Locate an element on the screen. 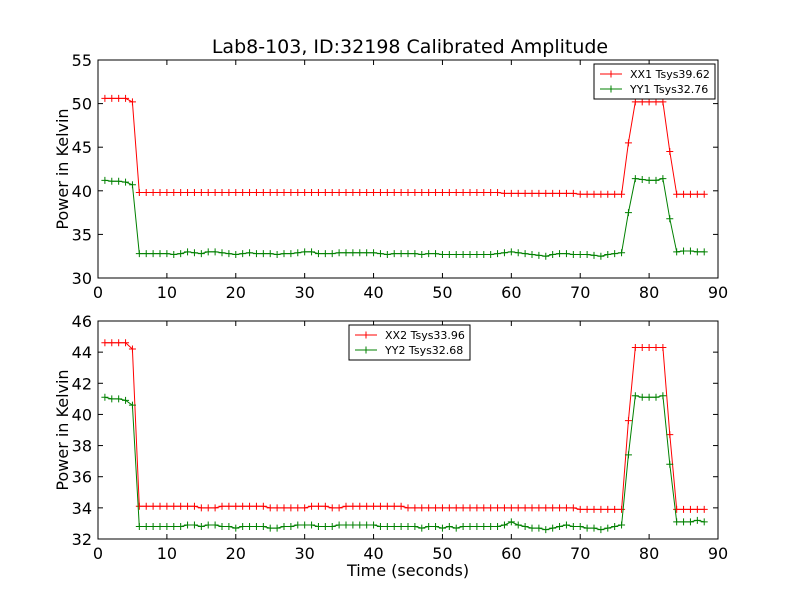 The width and height of the screenshot is (800, 600). x-tick-label: 0 is located at coordinates (98, 553).